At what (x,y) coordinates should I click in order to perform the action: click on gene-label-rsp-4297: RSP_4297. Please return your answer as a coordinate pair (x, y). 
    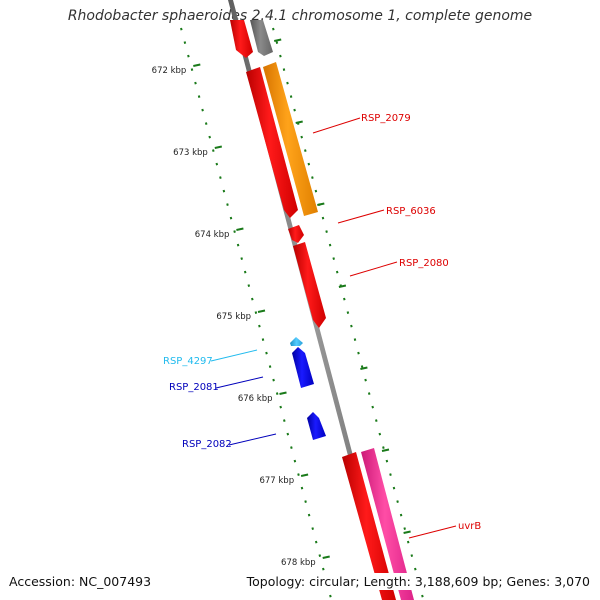
    Looking at the image, I should click on (188, 361).